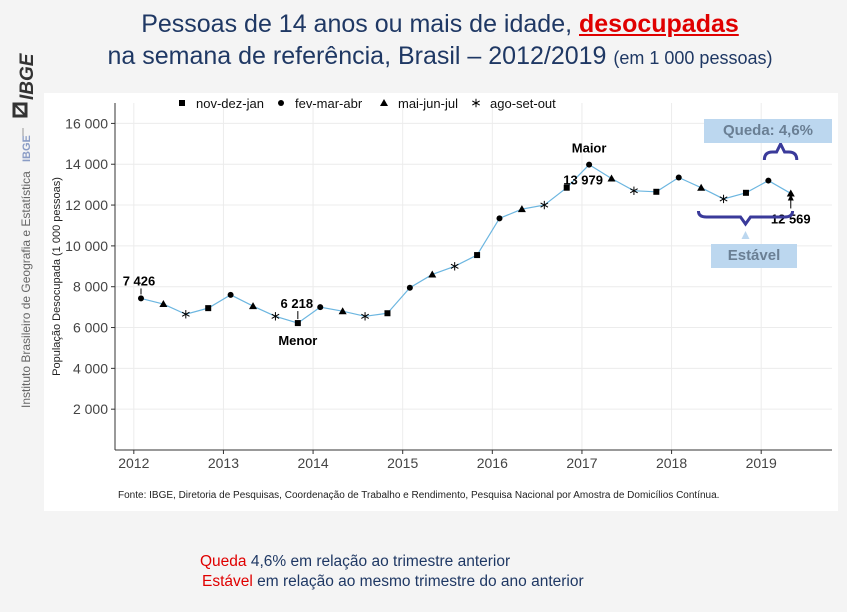 The image size is (847, 612). Describe the element at coordinates (659, 24) in the screenshot. I see `title-highlight: desocupadas` at that location.